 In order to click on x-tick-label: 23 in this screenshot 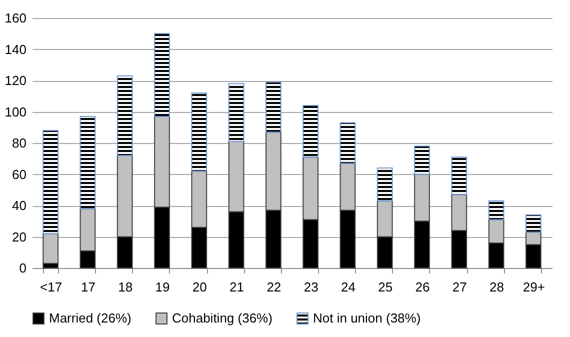, I will do `click(311, 287)`.